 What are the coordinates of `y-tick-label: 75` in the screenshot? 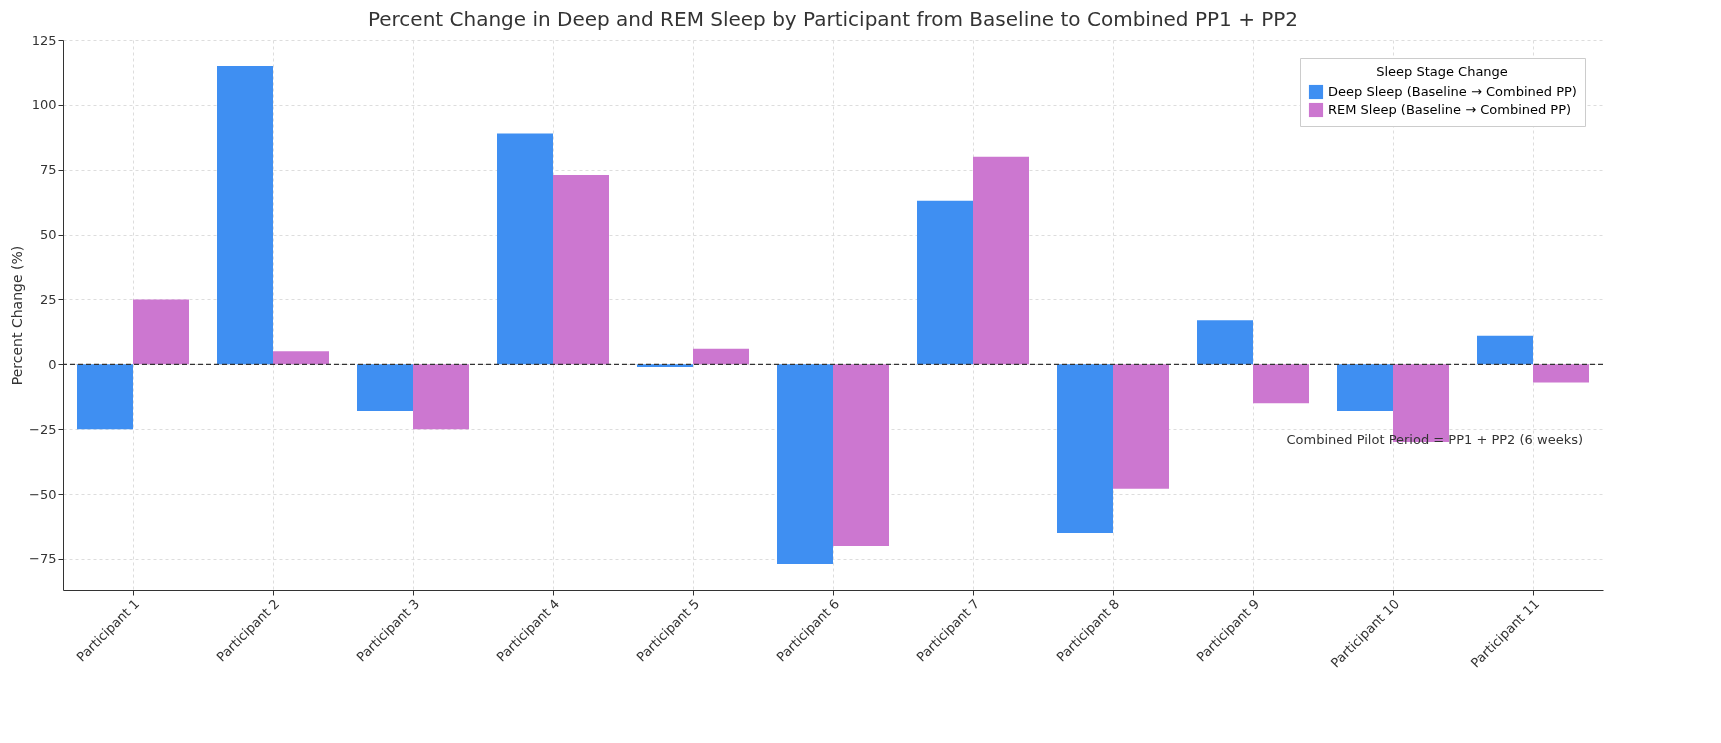 It's located at (48, 170).